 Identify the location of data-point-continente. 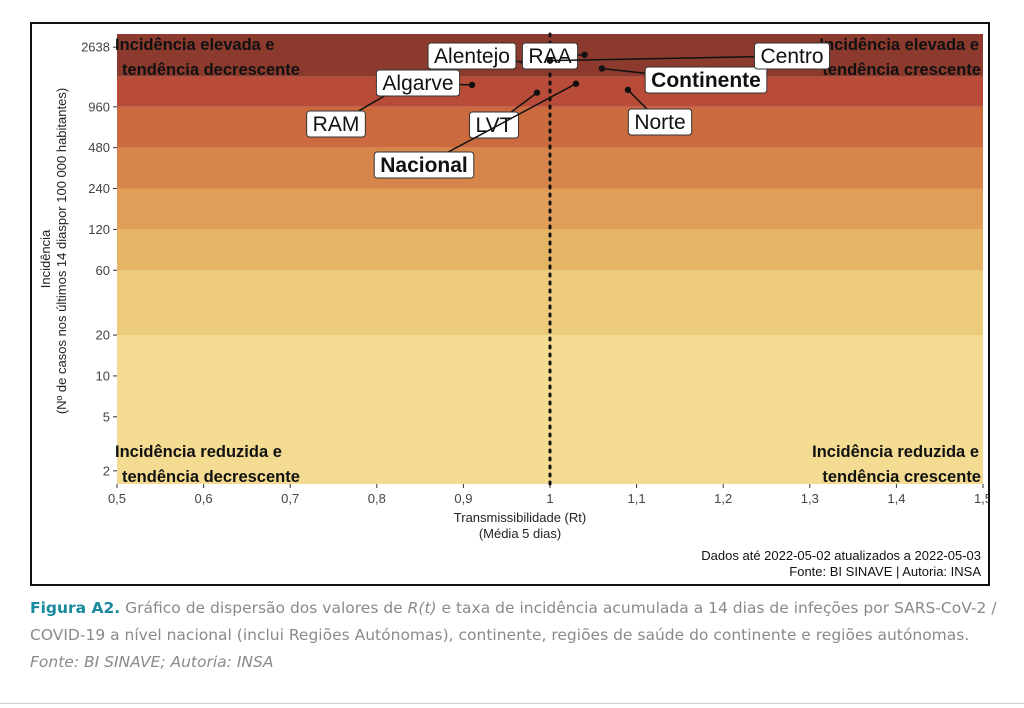
(602, 68).